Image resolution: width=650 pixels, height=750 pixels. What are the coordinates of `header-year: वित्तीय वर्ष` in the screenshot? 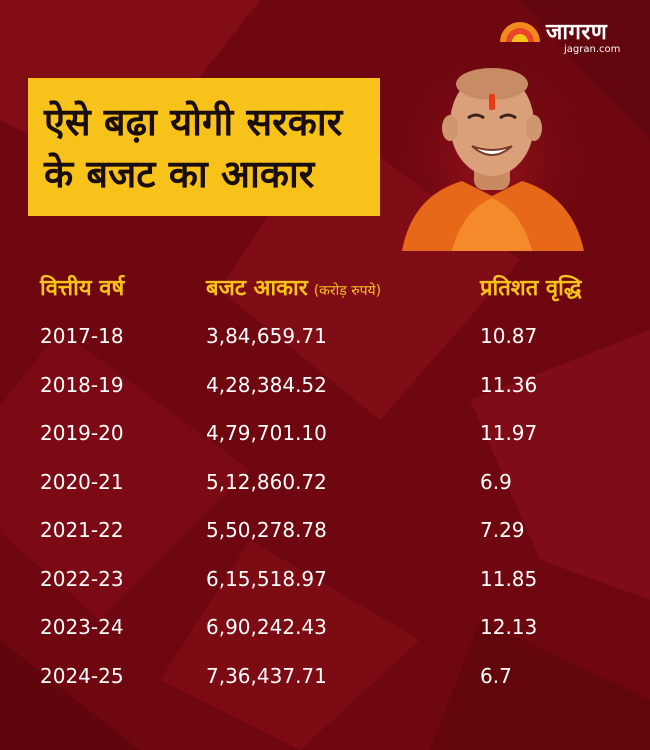 It's located at (82, 288).